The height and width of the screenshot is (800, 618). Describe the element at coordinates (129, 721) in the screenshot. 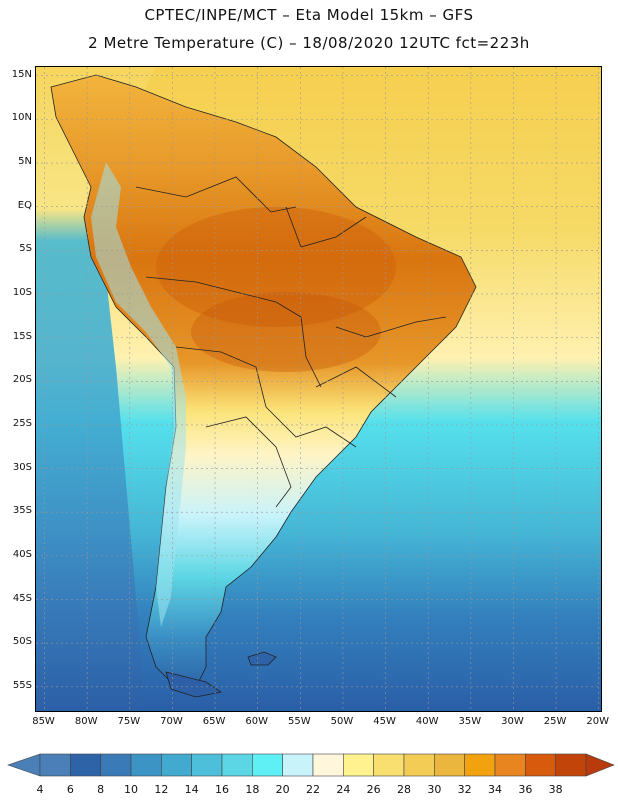

I see `lon-tick-label: 75W` at that location.